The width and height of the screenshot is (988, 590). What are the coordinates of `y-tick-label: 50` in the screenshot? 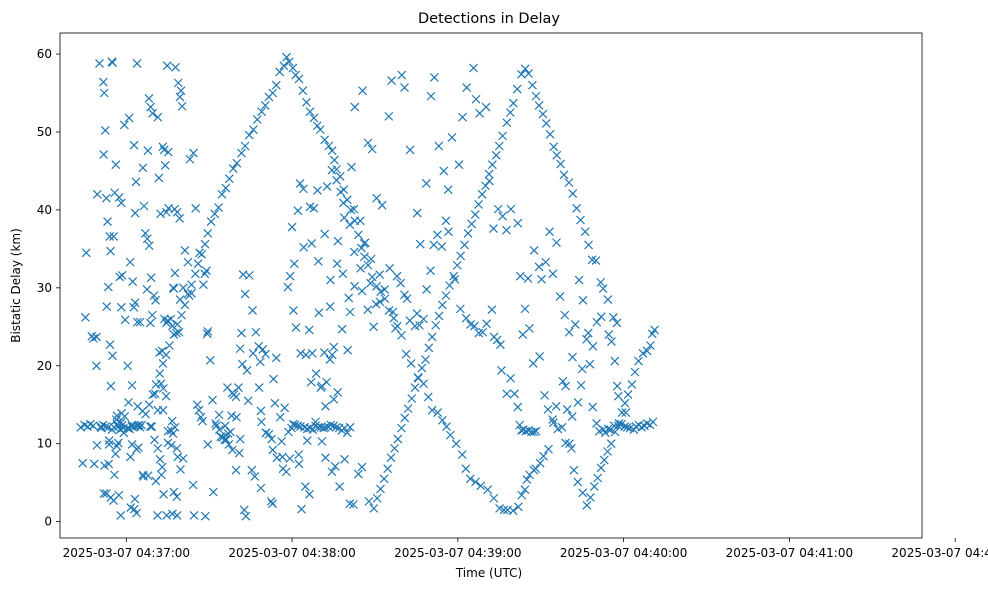 It's located at (44, 132).